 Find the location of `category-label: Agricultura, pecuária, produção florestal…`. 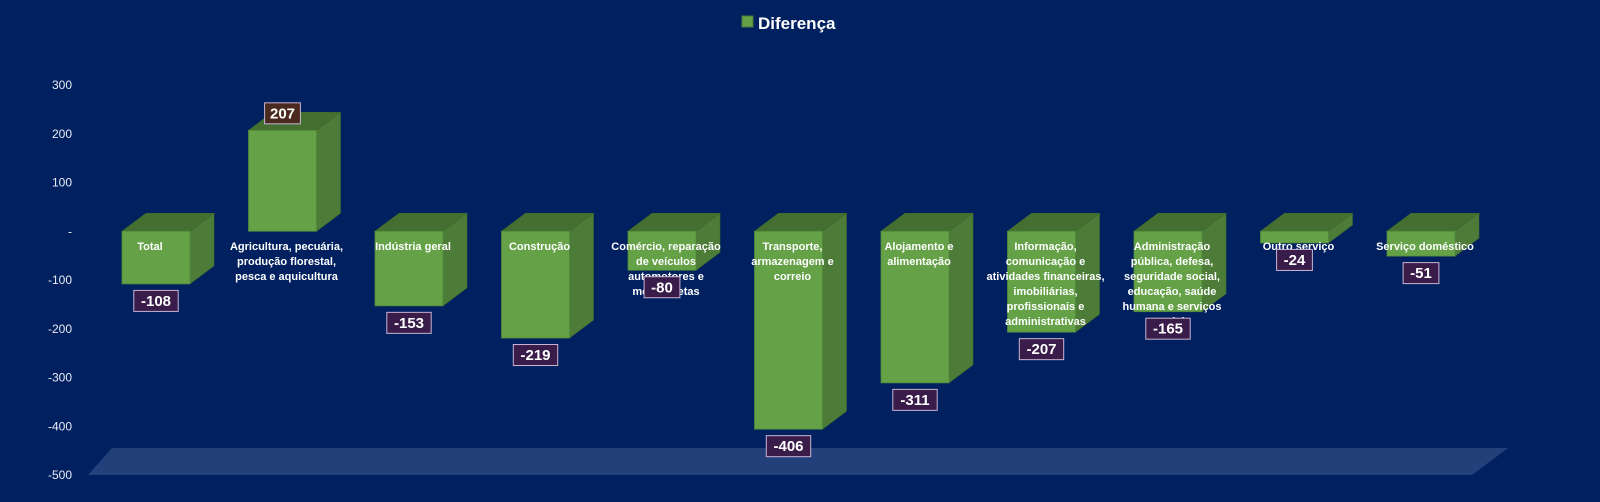

category-label: Agricultura, pecuária, produção florestal… is located at coordinates (286, 262).